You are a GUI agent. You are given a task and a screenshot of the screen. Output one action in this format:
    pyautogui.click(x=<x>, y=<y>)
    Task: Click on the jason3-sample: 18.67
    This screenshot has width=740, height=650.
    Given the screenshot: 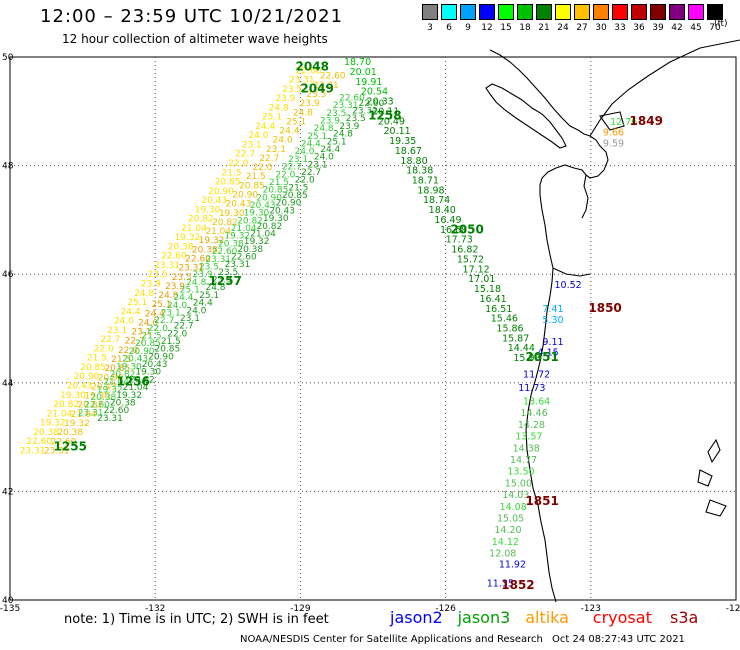 What is the action you would take?
    pyautogui.click(x=408, y=151)
    